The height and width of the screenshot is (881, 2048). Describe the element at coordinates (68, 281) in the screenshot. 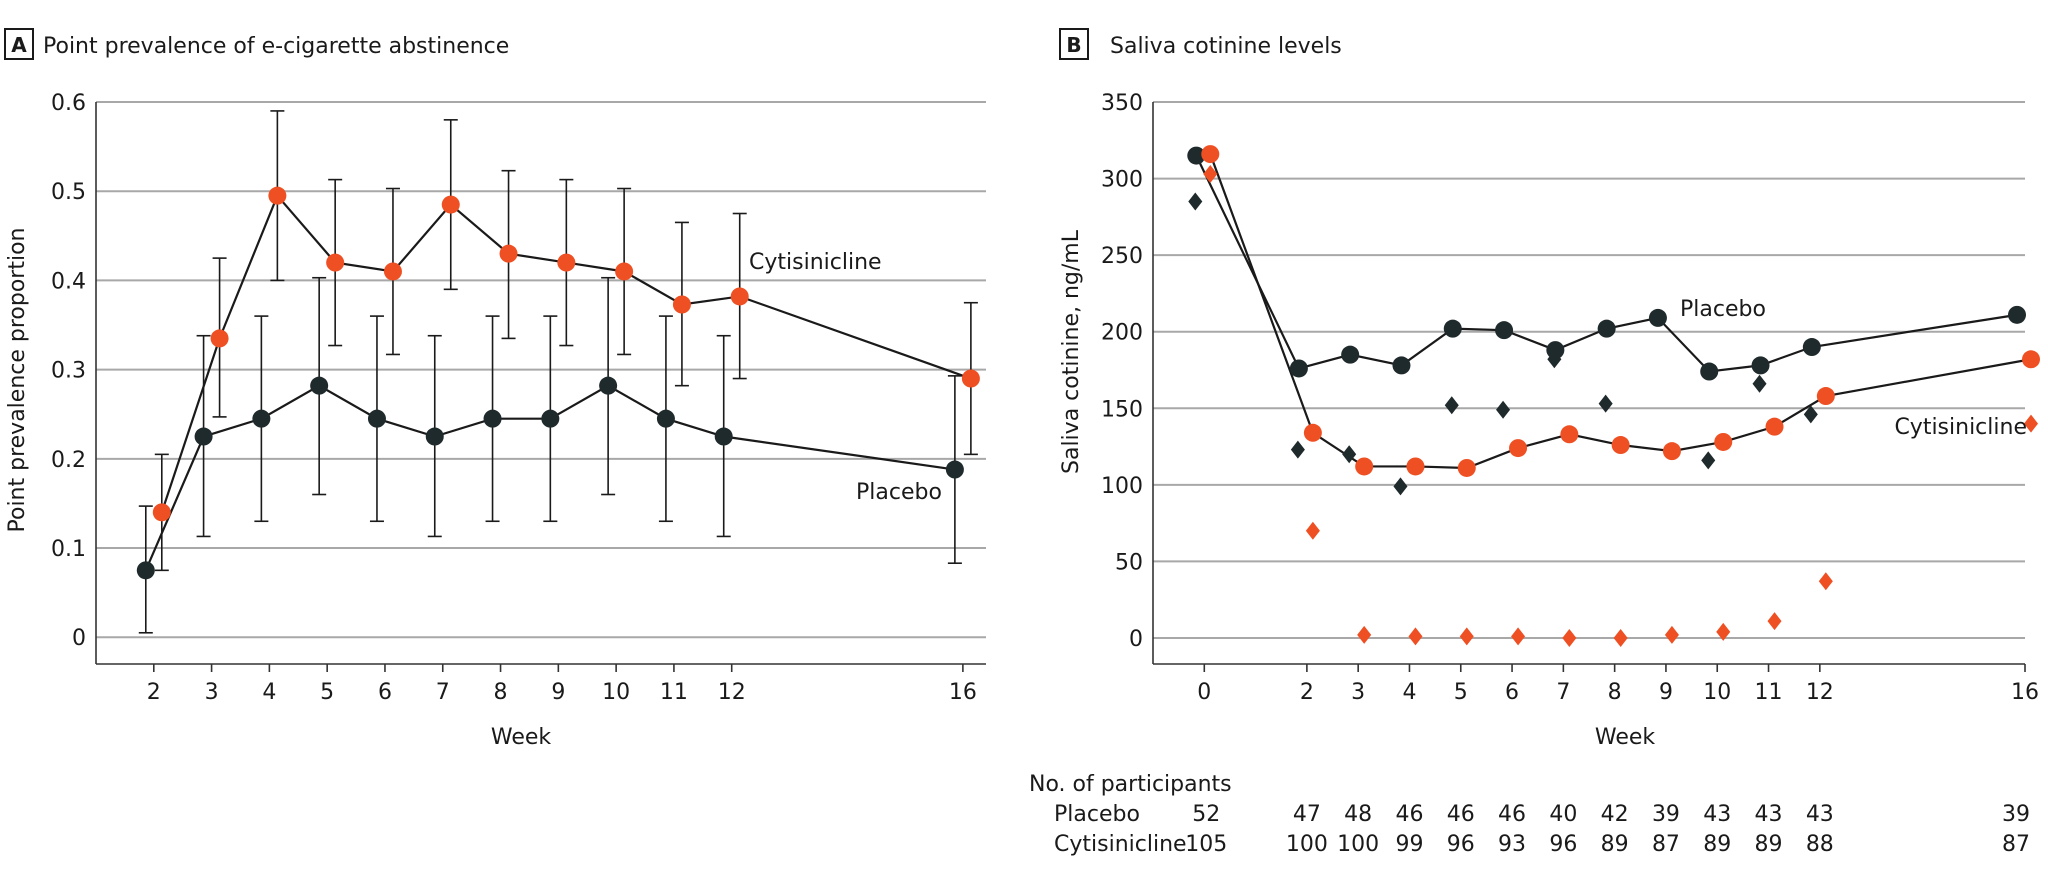

I see `panel-a-y-tick-label: 0.4` at that location.